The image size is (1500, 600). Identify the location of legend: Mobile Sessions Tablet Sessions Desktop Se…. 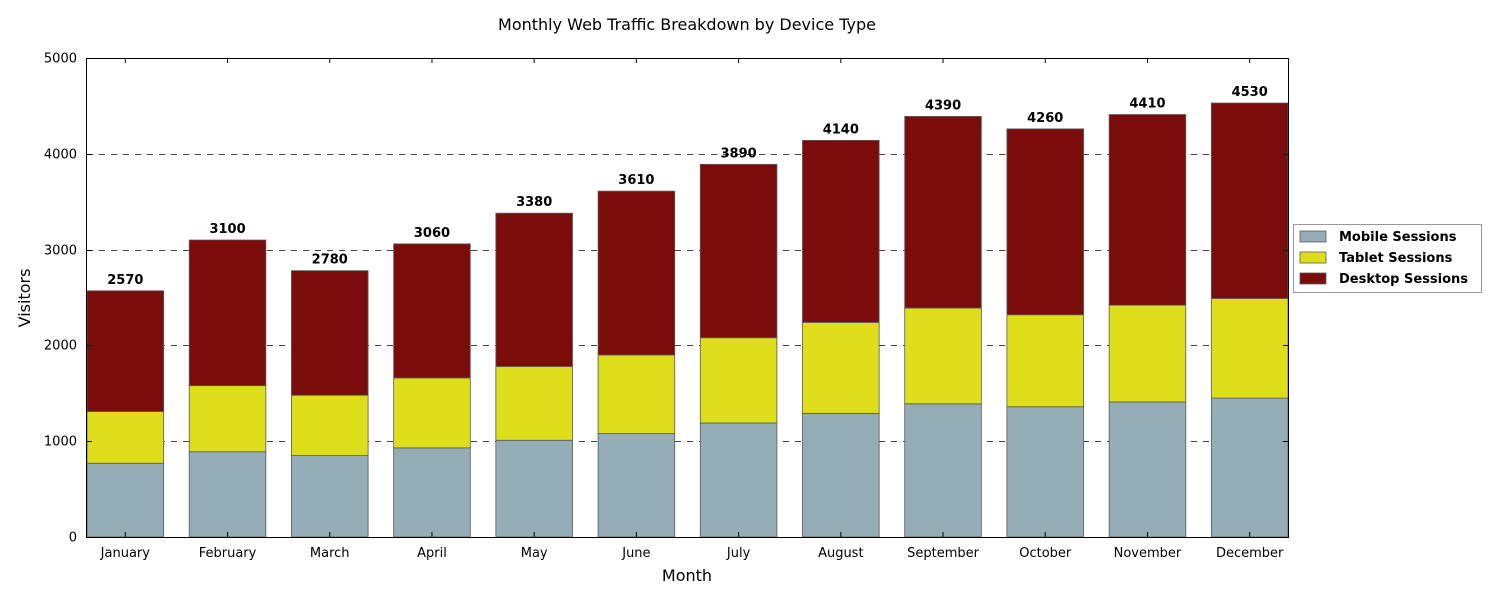
(1387, 258).